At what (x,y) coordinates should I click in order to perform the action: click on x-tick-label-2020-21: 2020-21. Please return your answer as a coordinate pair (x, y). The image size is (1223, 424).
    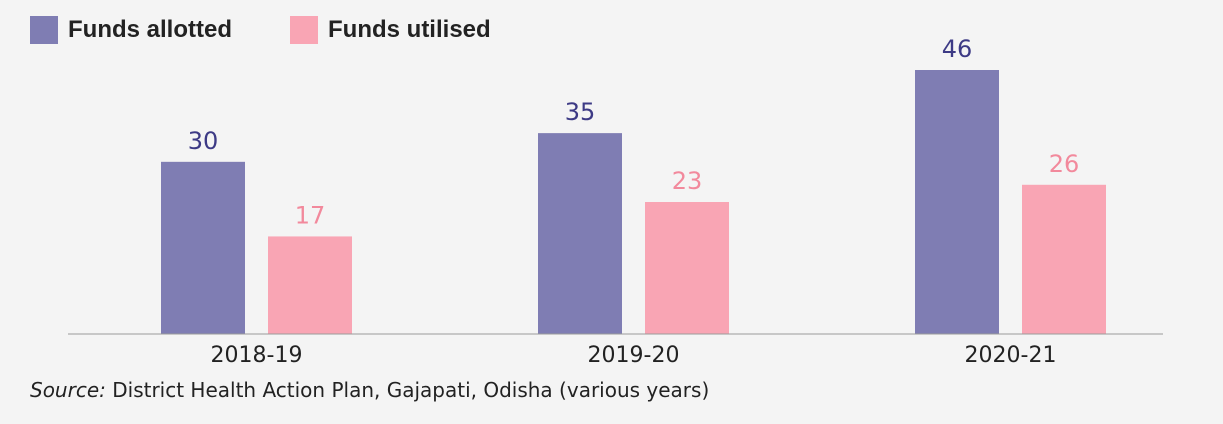
    Looking at the image, I should click on (1011, 355).